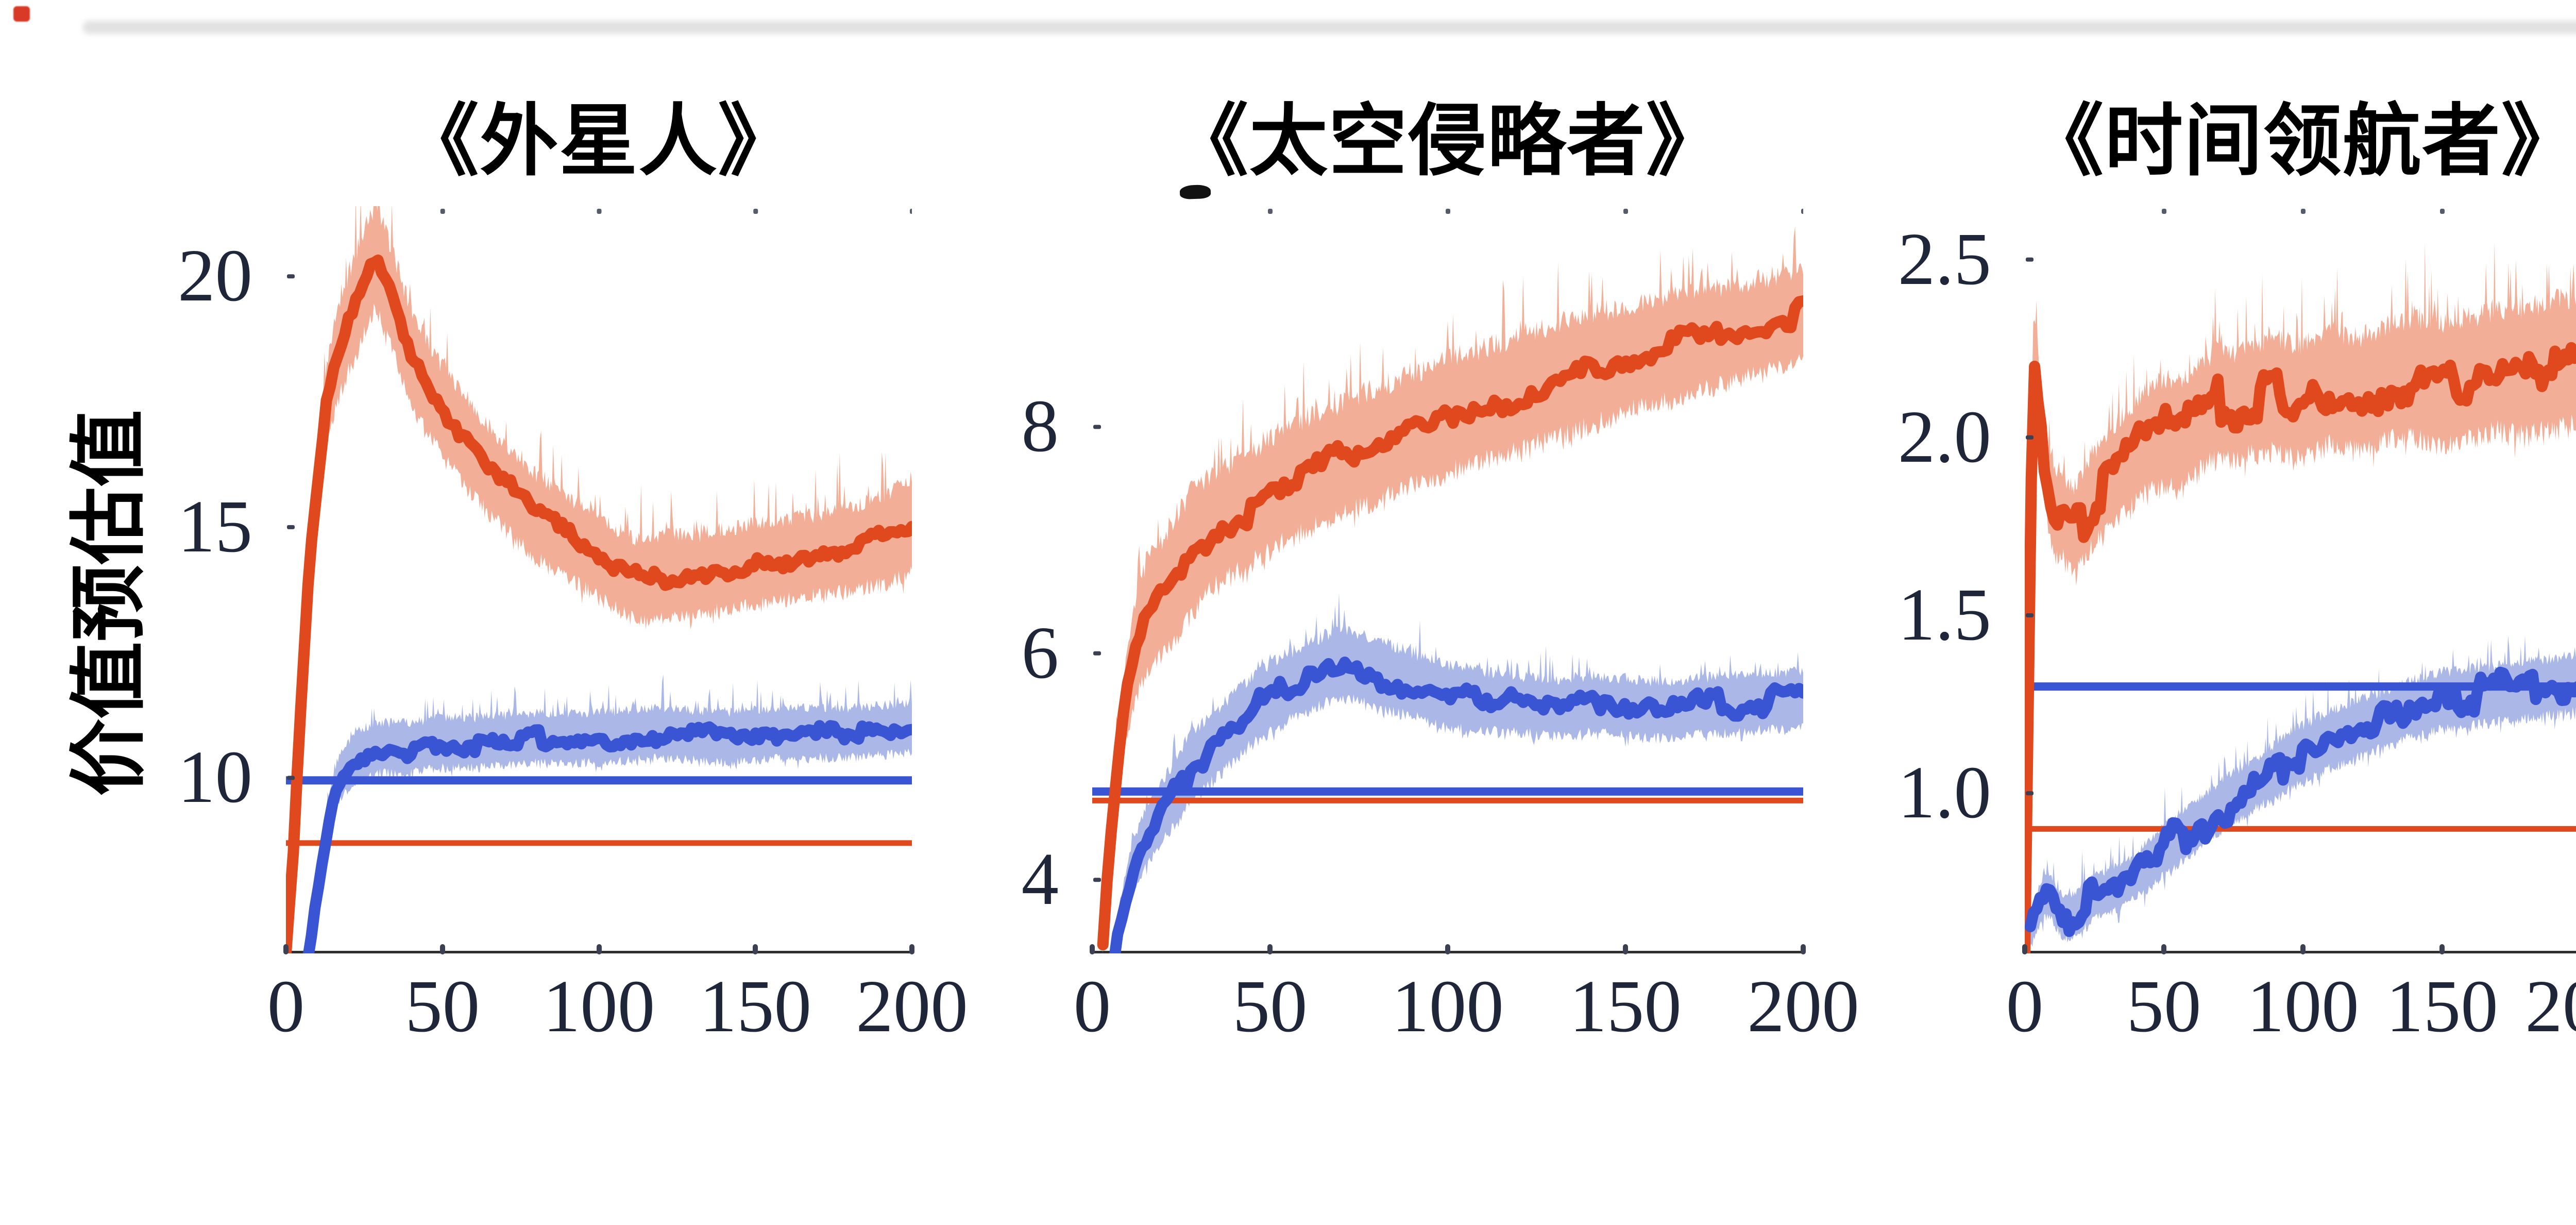 The height and width of the screenshot is (1225, 2576). I want to click on y-tick-label: 1.5, so click(1944, 615).